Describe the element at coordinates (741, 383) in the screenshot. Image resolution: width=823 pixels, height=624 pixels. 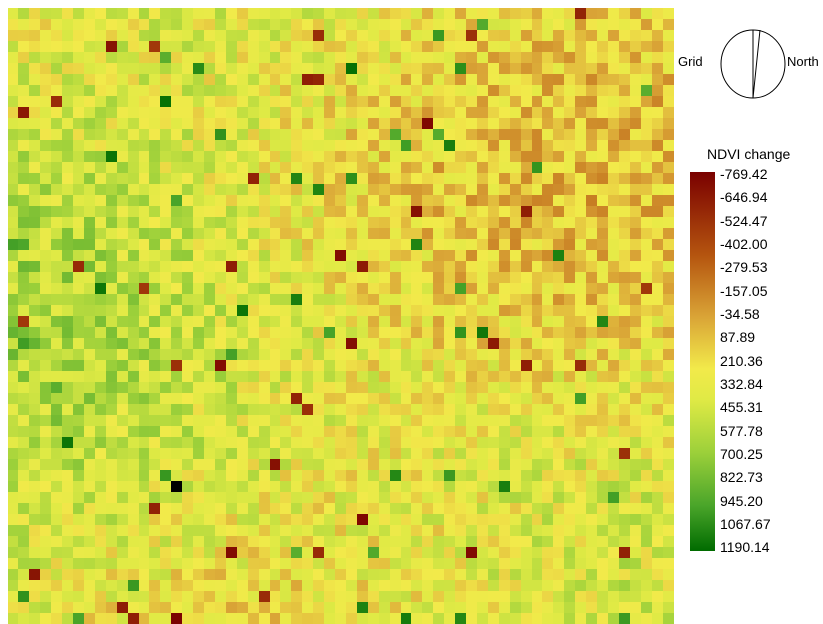
I see `legend-label: 332.84` at that location.